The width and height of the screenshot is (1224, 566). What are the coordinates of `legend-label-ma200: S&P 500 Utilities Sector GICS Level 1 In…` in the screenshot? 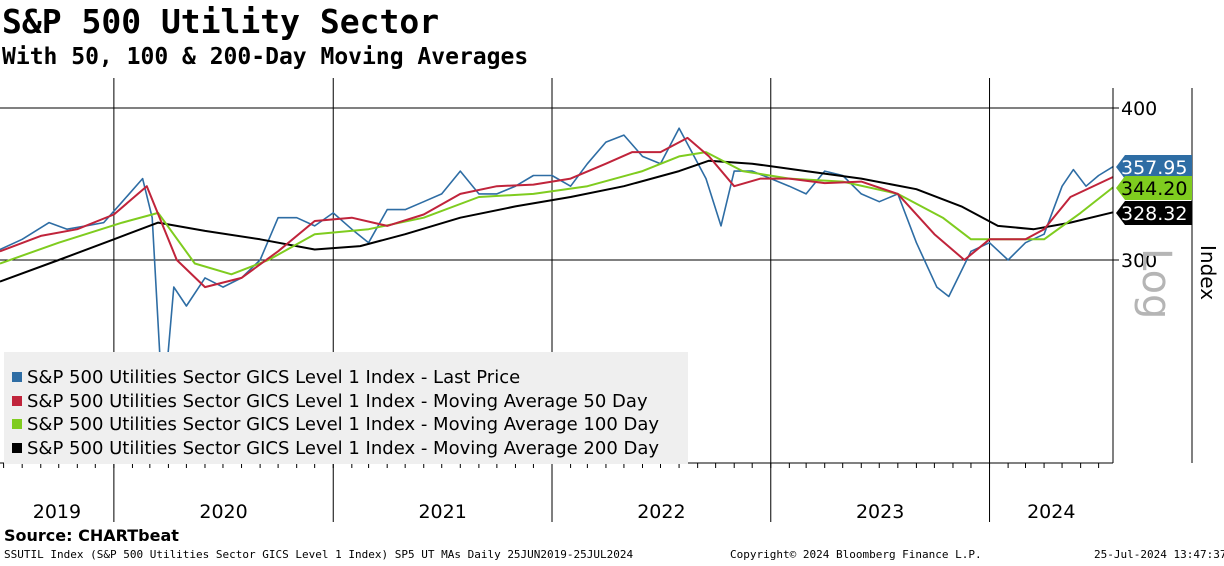 It's located at (343, 448).